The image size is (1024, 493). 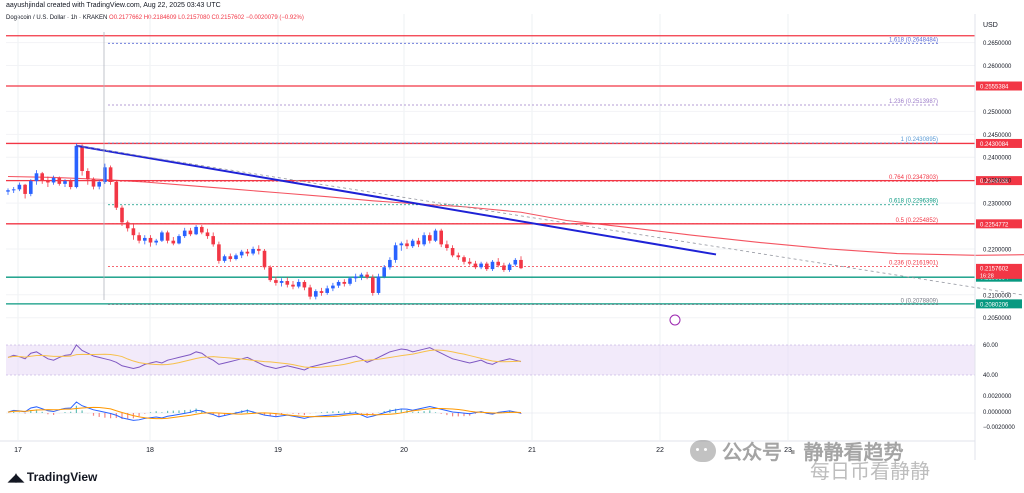 I want to click on current-price-tag, so click(x=999, y=271).